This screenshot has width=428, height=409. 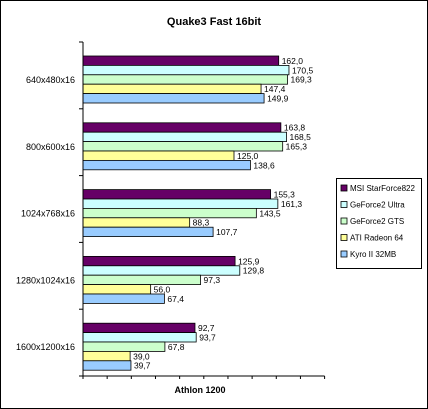 What do you see at coordinates (201, 223) in the screenshot?
I see `data-label: 88,3` at bounding box center [201, 223].